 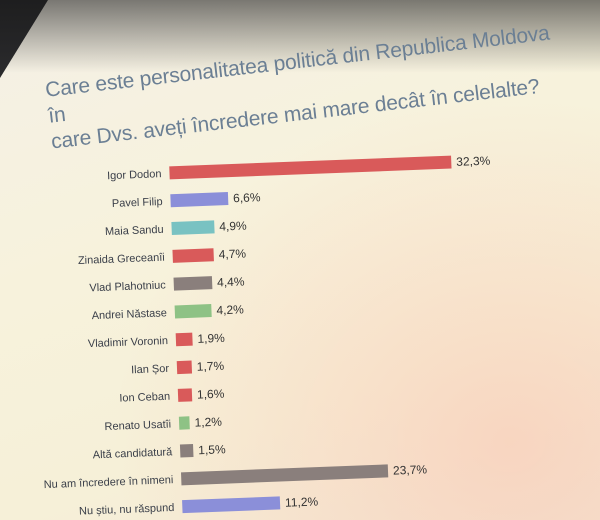 What do you see at coordinates (212, 449) in the screenshot?
I see `value-label: 1,5%` at bounding box center [212, 449].